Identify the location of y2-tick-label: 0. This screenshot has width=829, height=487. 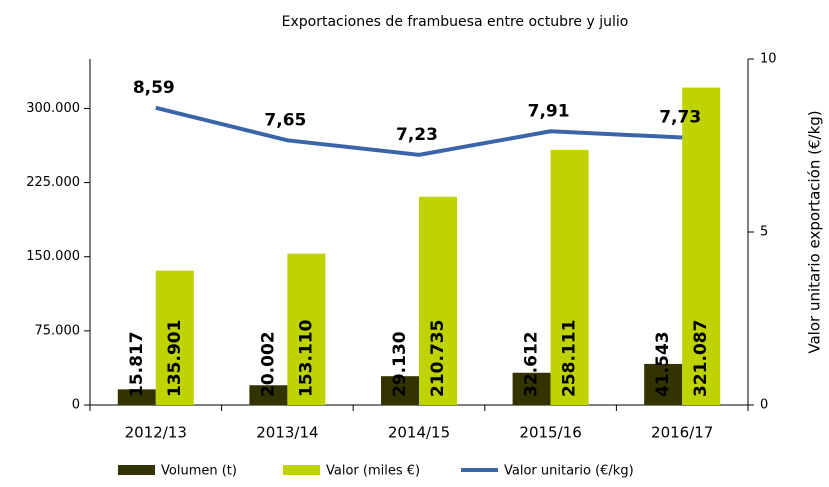
(764, 405).